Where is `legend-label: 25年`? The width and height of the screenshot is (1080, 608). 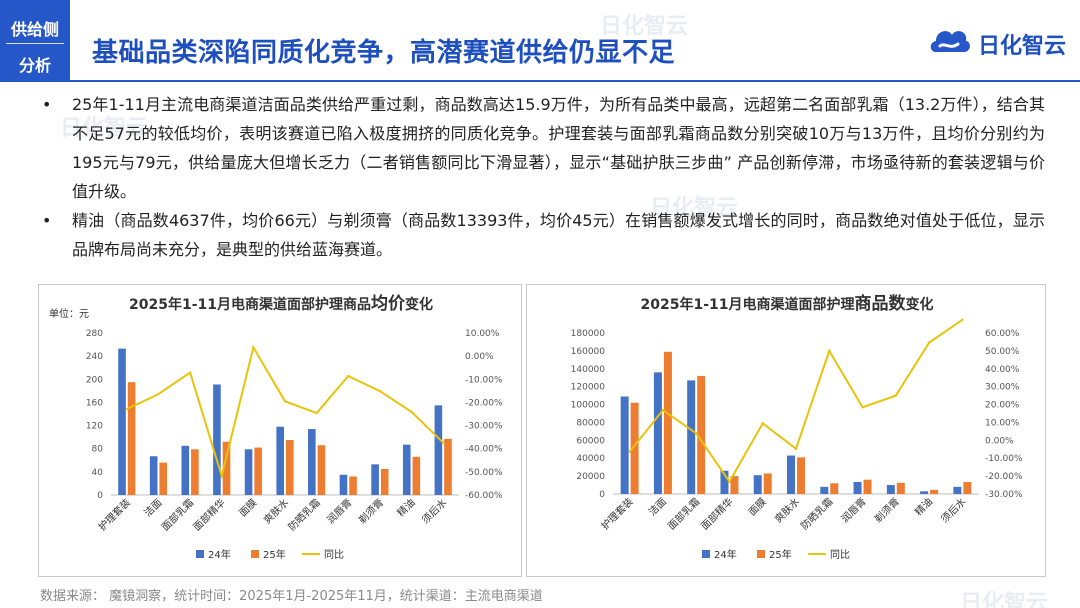
legend-label: 25年 is located at coordinates (780, 554).